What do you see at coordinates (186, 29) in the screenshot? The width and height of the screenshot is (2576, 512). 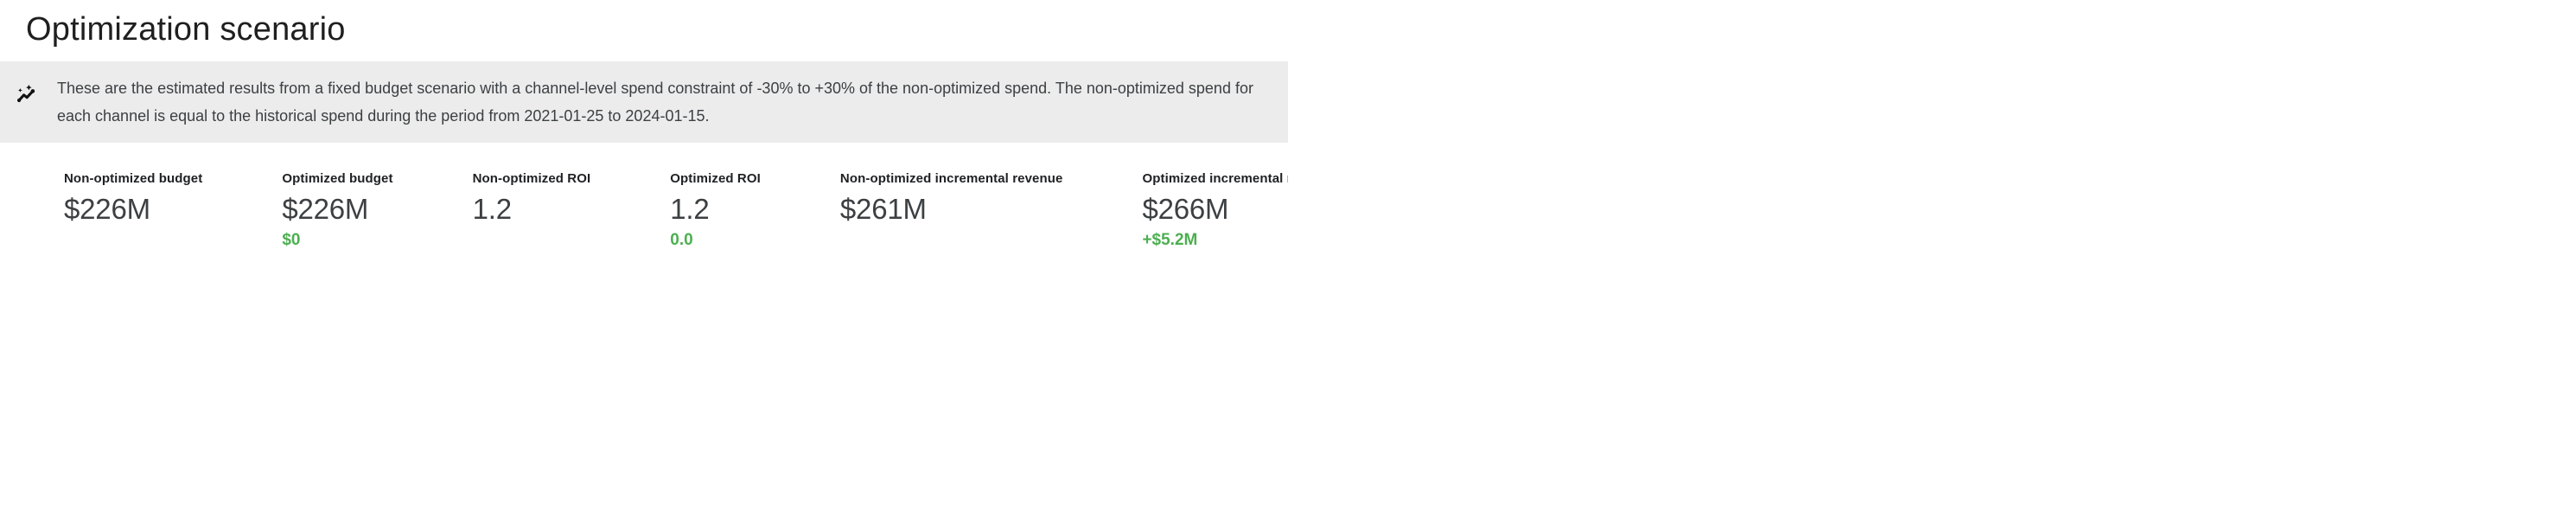 I see `page-title: Optimization scenario` at bounding box center [186, 29].